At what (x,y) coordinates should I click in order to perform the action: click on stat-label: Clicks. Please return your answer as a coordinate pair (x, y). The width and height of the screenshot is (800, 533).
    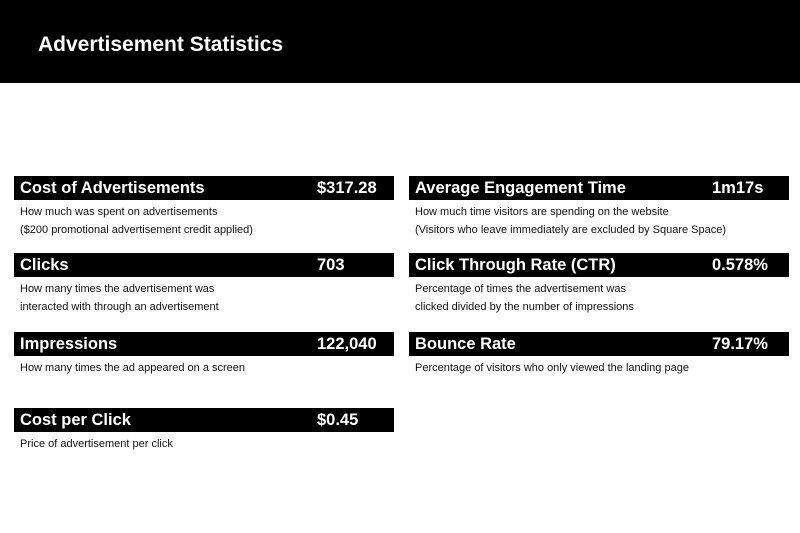
    Looking at the image, I should click on (44, 265).